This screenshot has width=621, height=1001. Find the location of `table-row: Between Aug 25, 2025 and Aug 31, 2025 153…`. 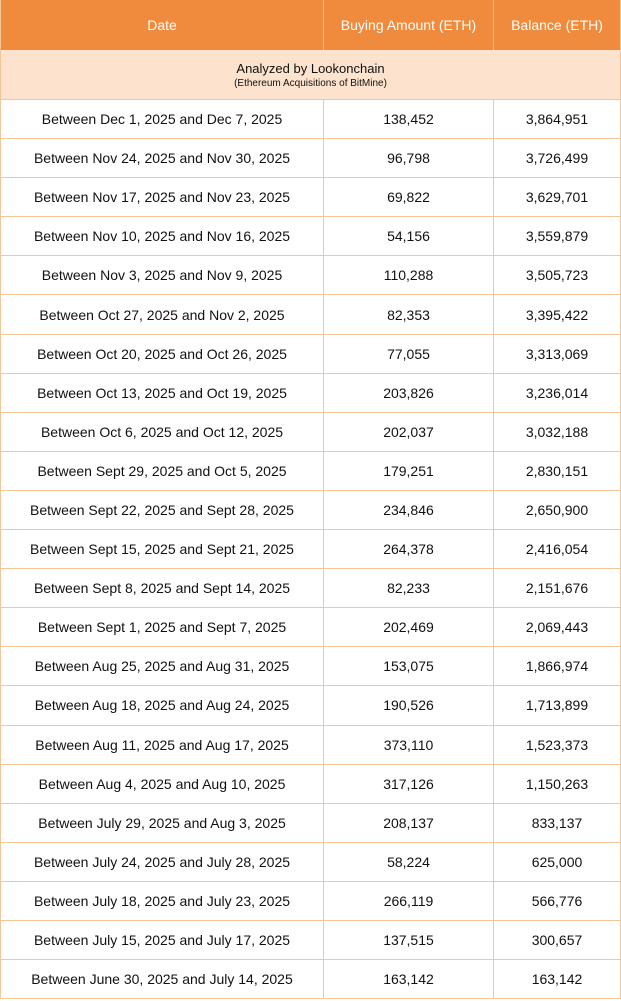

table-row: Between Aug 25, 2025 and Aug 31, 2025 153… is located at coordinates (310, 667).